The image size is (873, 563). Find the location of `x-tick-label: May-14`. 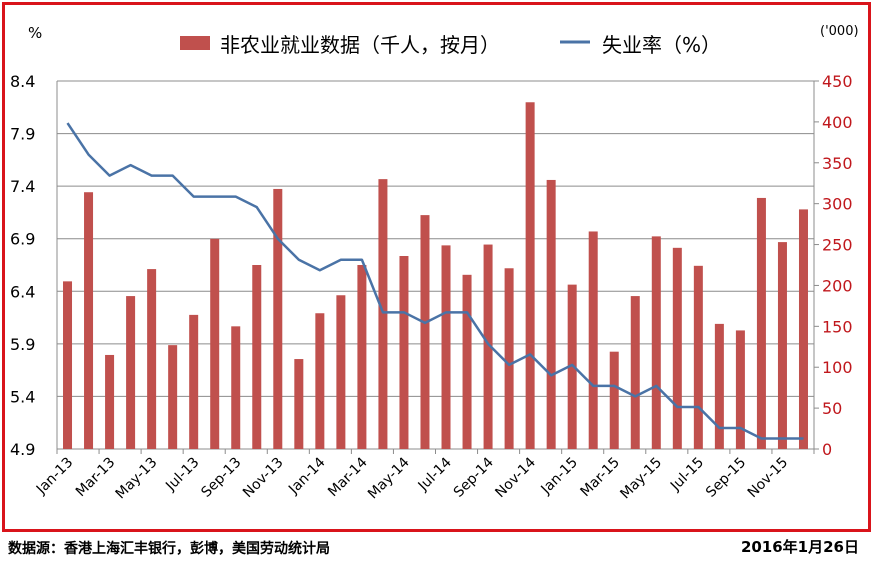

x-tick-label: May-14 is located at coordinates (389, 478).